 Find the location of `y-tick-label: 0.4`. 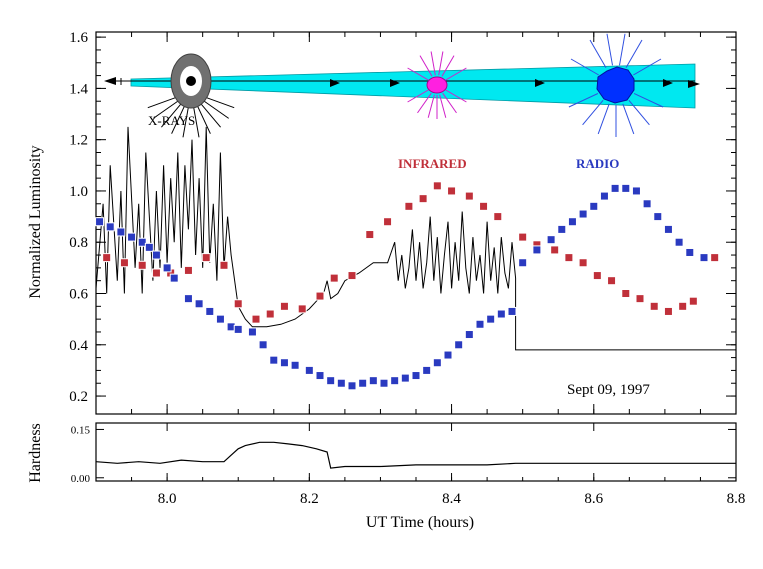

y-tick-label: 0.4 is located at coordinates (78, 346).